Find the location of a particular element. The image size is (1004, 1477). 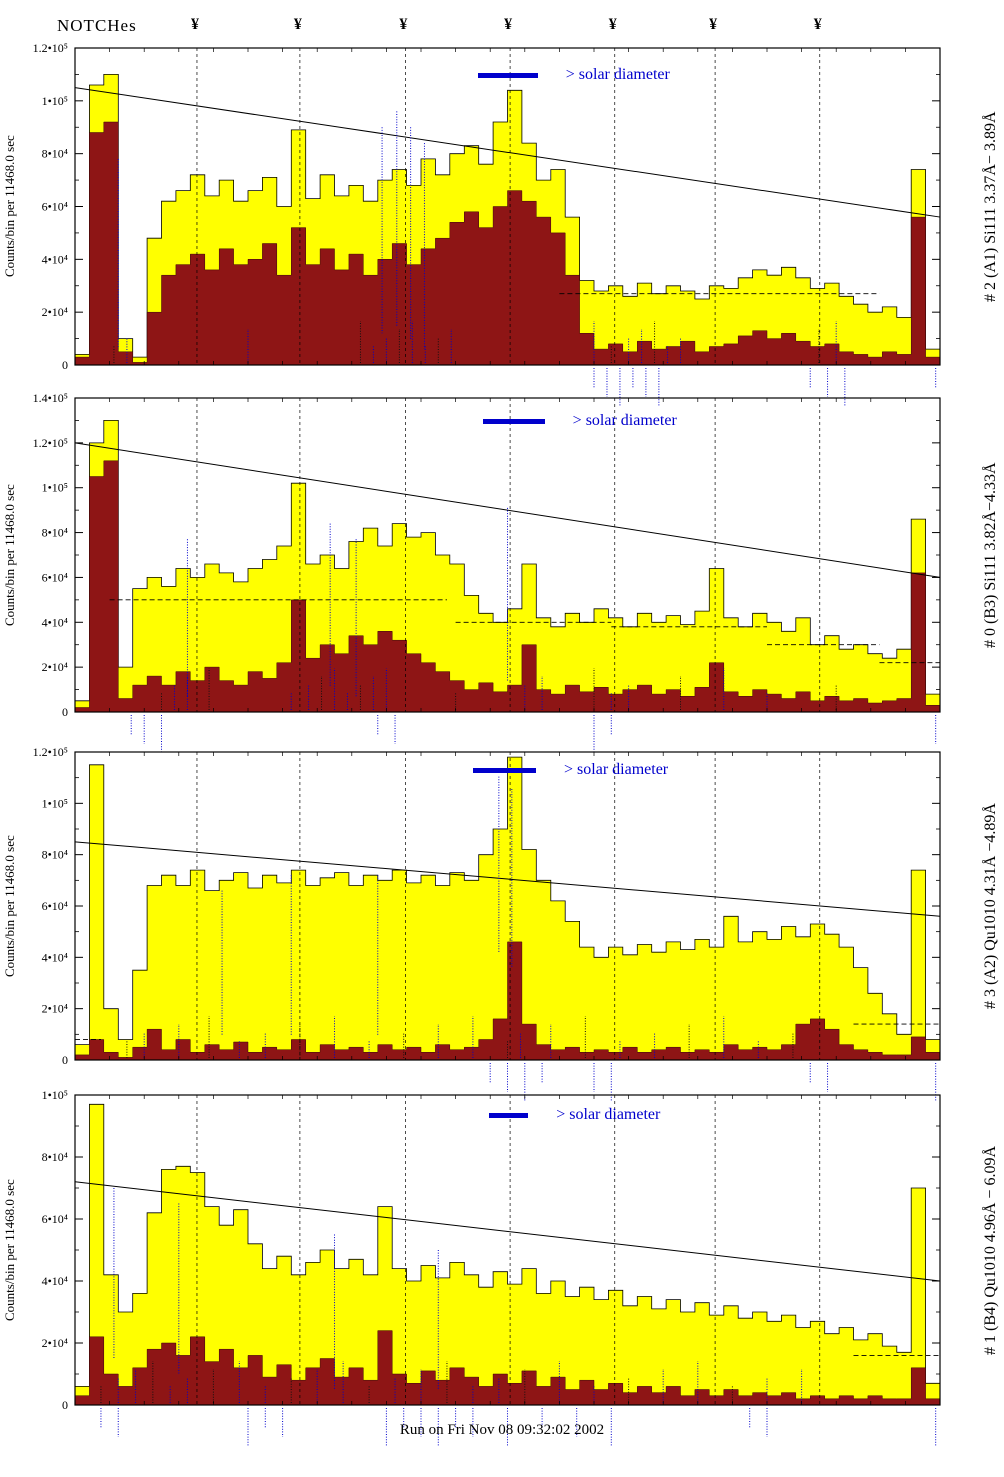

channel-label: # 3 (A2) Qu1010 4.31Å −4.89Å is located at coordinates (990, 906).